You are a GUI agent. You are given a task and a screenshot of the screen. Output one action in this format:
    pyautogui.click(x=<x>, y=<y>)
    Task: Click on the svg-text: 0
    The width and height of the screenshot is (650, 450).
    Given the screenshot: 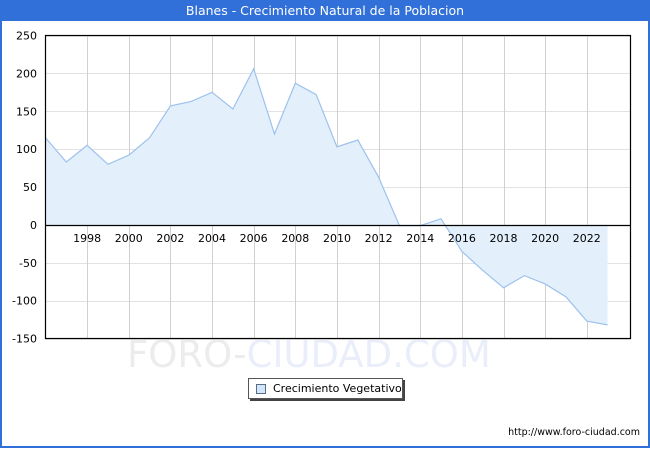 What is the action you would take?
    pyautogui.click(x=33, y=225)
    